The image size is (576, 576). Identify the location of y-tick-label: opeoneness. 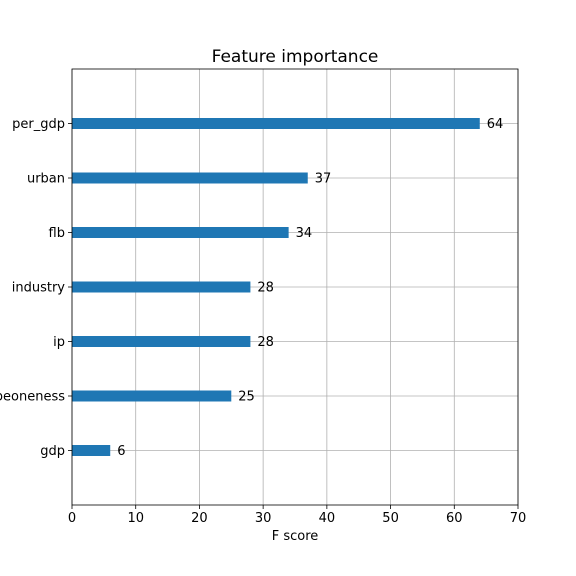
(32, 397).